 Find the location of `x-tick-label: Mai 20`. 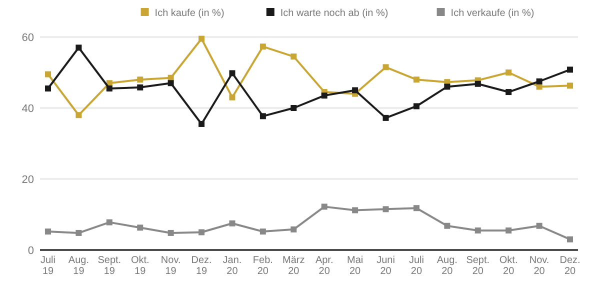

x-tick-label: Mai 20 is located at coordinates (355, 266).